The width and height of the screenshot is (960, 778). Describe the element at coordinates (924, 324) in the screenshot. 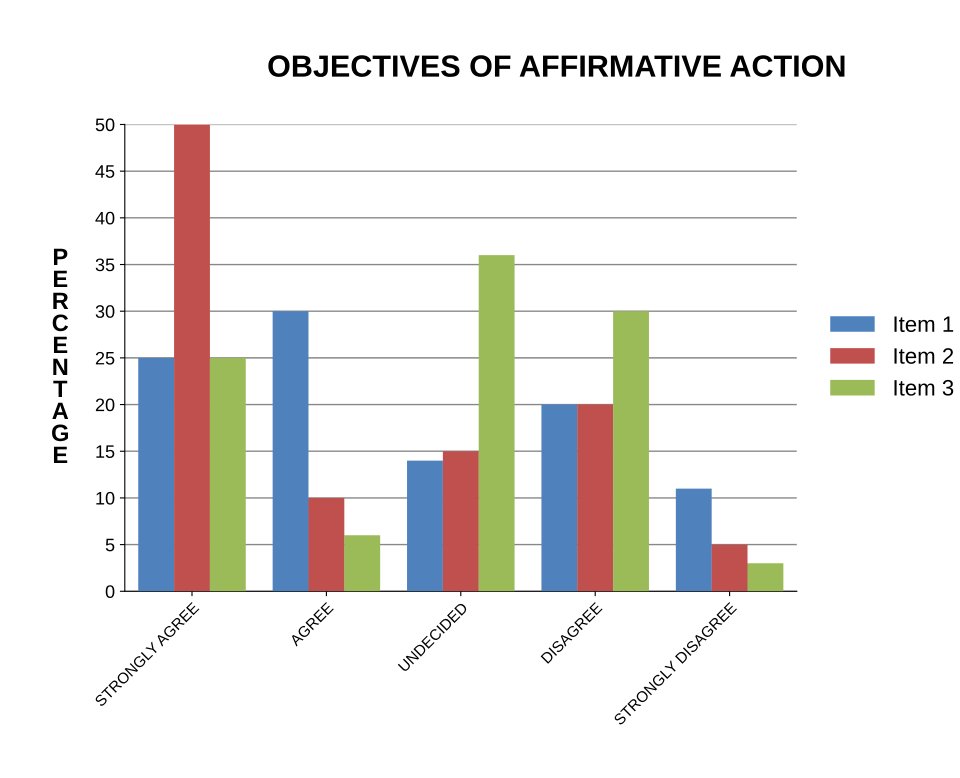

I see `legend-label: Item 1` at that location.